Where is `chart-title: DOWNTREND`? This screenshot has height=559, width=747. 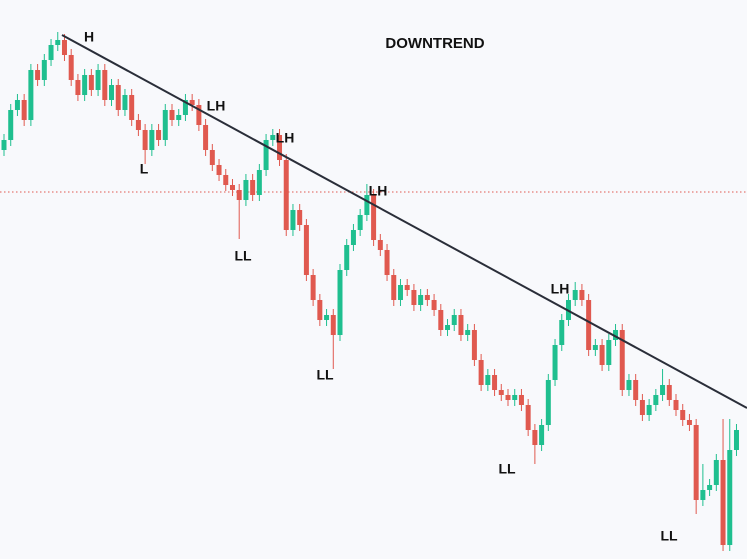 chart-title: DOWNTREND is located at coordinates (434, 43).